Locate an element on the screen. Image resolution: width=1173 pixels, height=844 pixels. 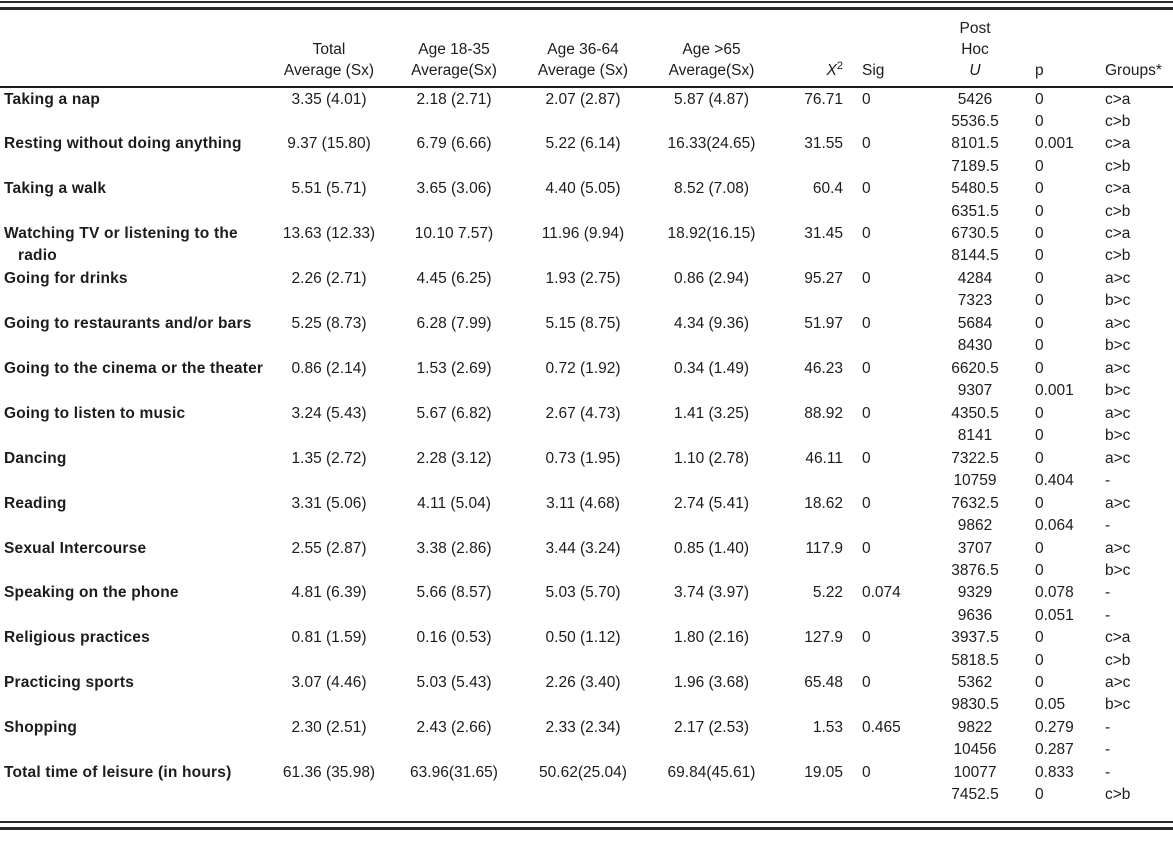
cell-chi-square: 19.05 is located at coordinates (823, 773).